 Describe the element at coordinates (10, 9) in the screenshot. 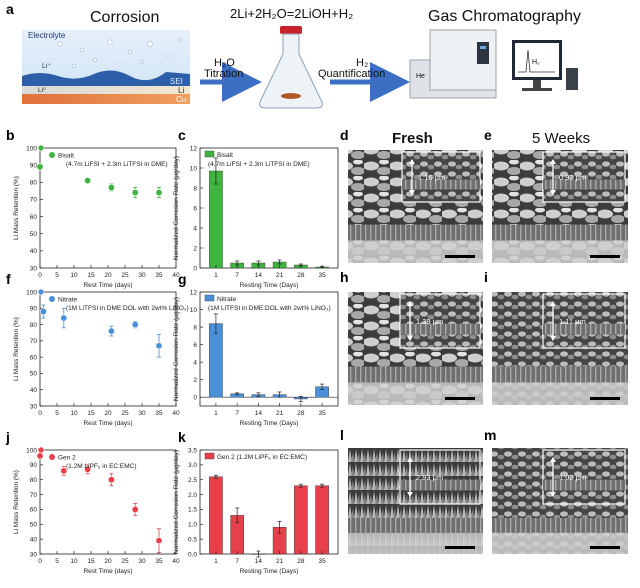

I see `panel-label-a: a` at that location.